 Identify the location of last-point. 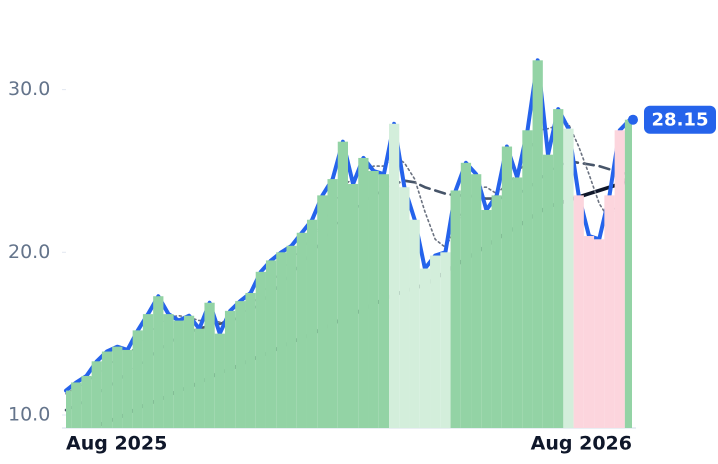
(633, 119).